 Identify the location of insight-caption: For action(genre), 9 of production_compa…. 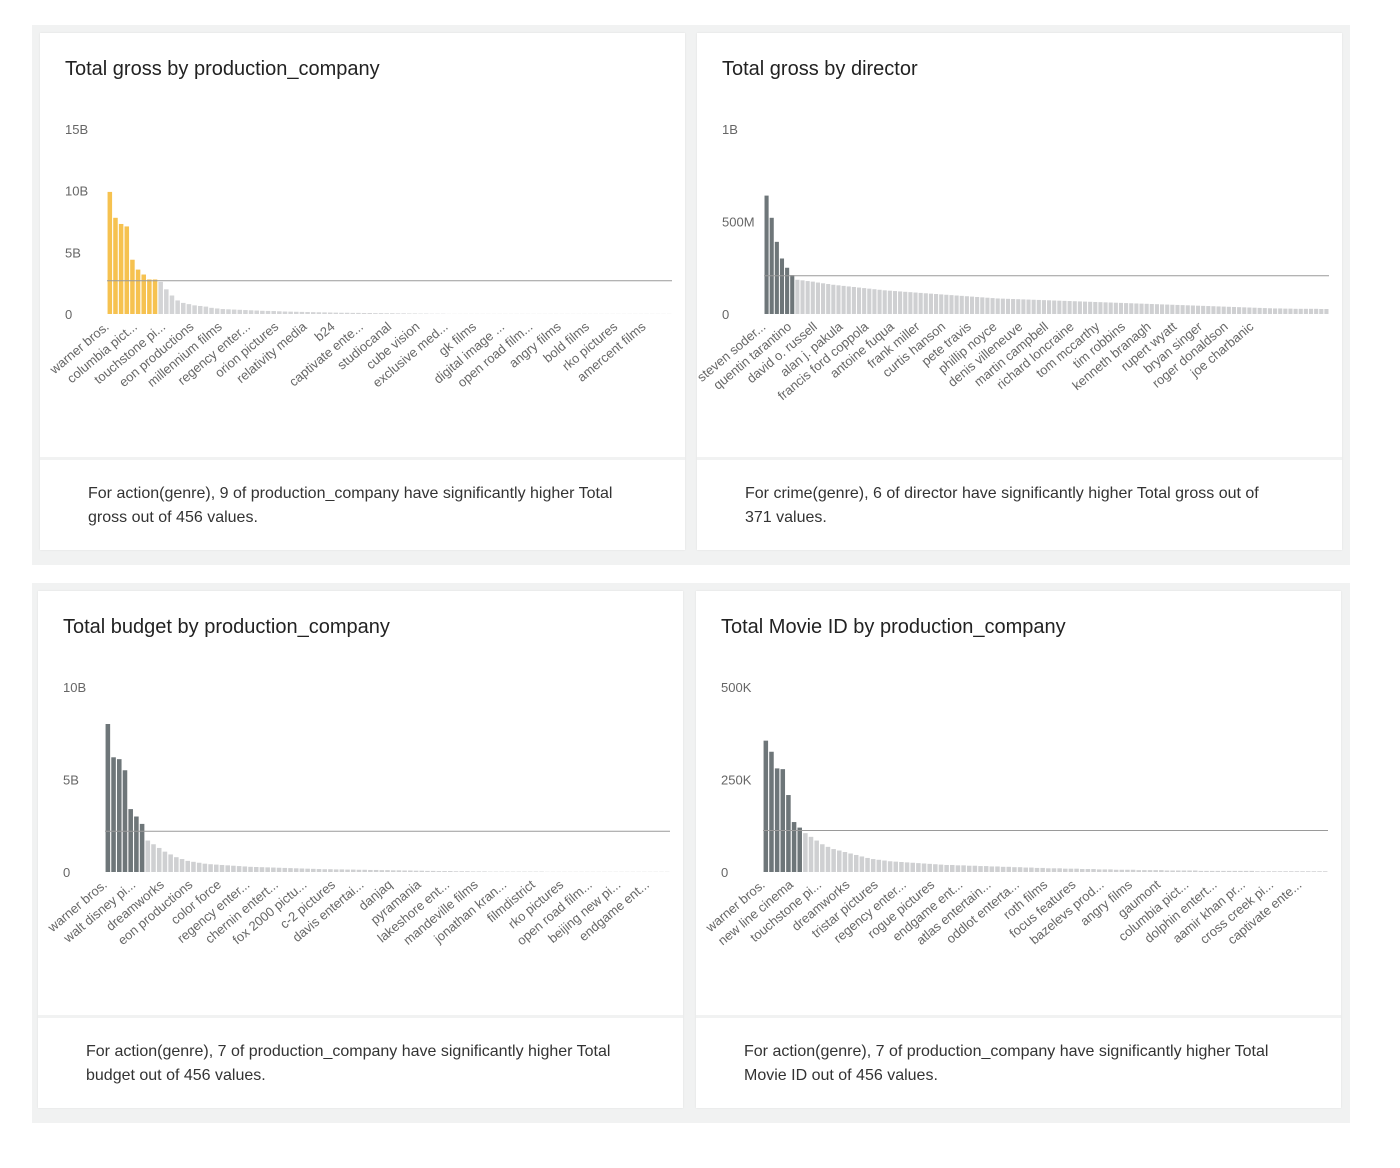
(350, 505).